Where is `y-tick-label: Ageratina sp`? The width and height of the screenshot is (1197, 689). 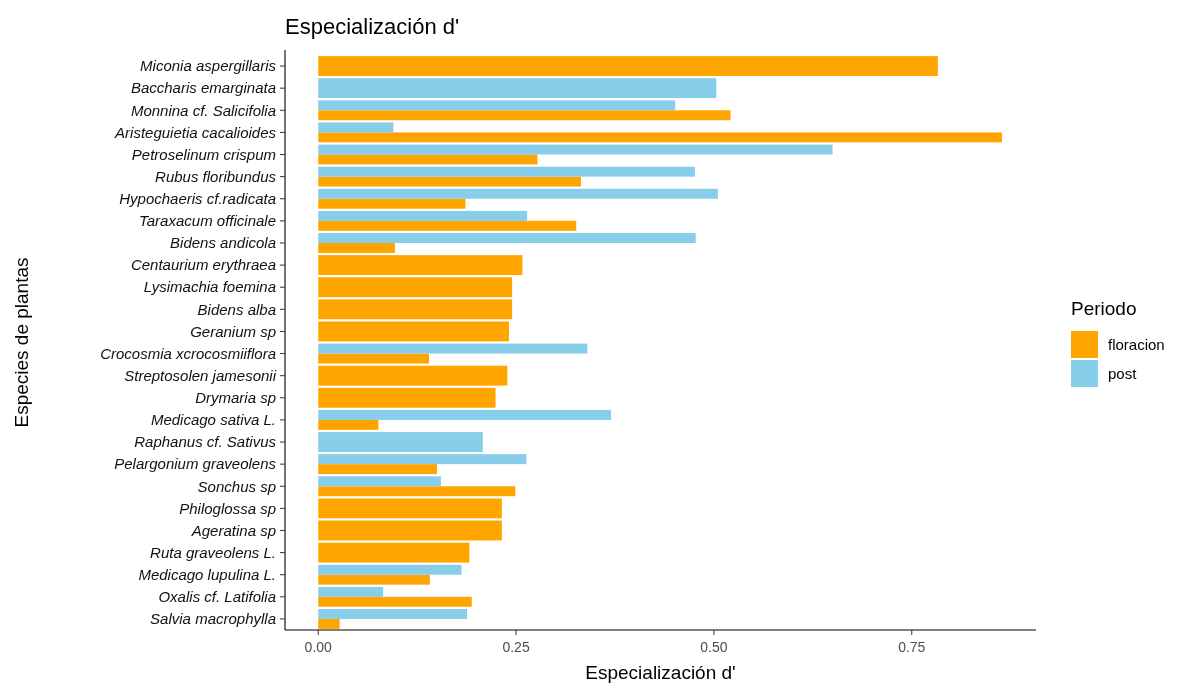 y-tick-label: Ageratina sp is located at coordinates (233, 530).